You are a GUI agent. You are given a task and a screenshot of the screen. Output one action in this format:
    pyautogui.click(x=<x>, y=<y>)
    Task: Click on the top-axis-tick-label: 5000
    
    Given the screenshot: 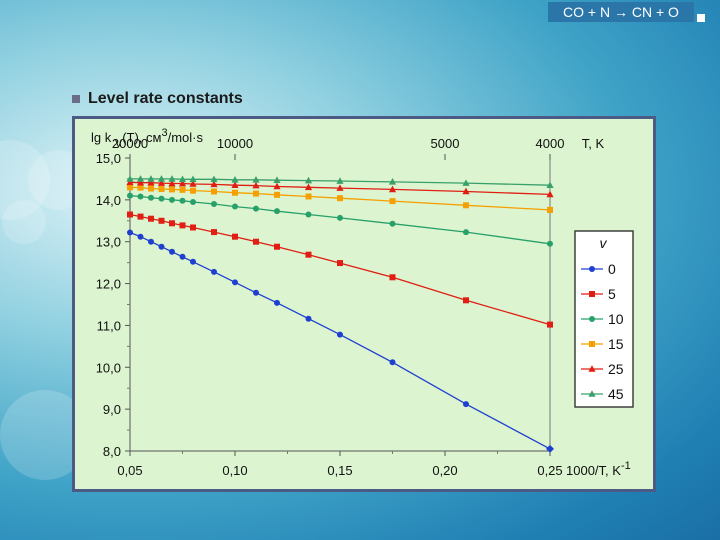 What is the action you would take?
    pyautogui.click(x=445, y=143)
    